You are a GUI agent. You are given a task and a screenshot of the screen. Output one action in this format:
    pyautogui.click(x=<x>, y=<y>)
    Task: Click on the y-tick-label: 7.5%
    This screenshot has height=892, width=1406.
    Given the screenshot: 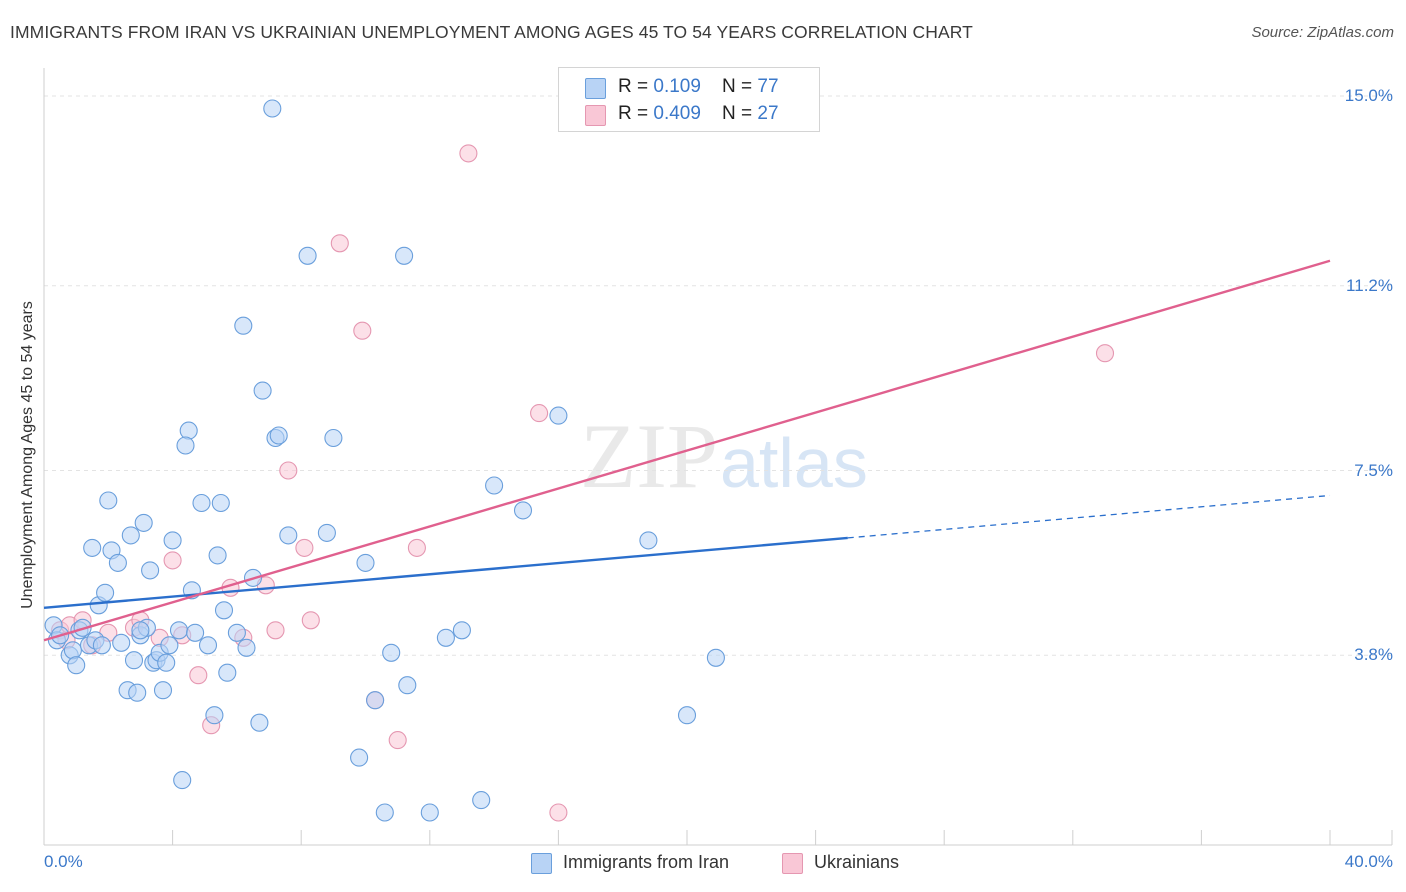 What is the action you would take?
    pyautogui.click(x=1373, y=470)
    